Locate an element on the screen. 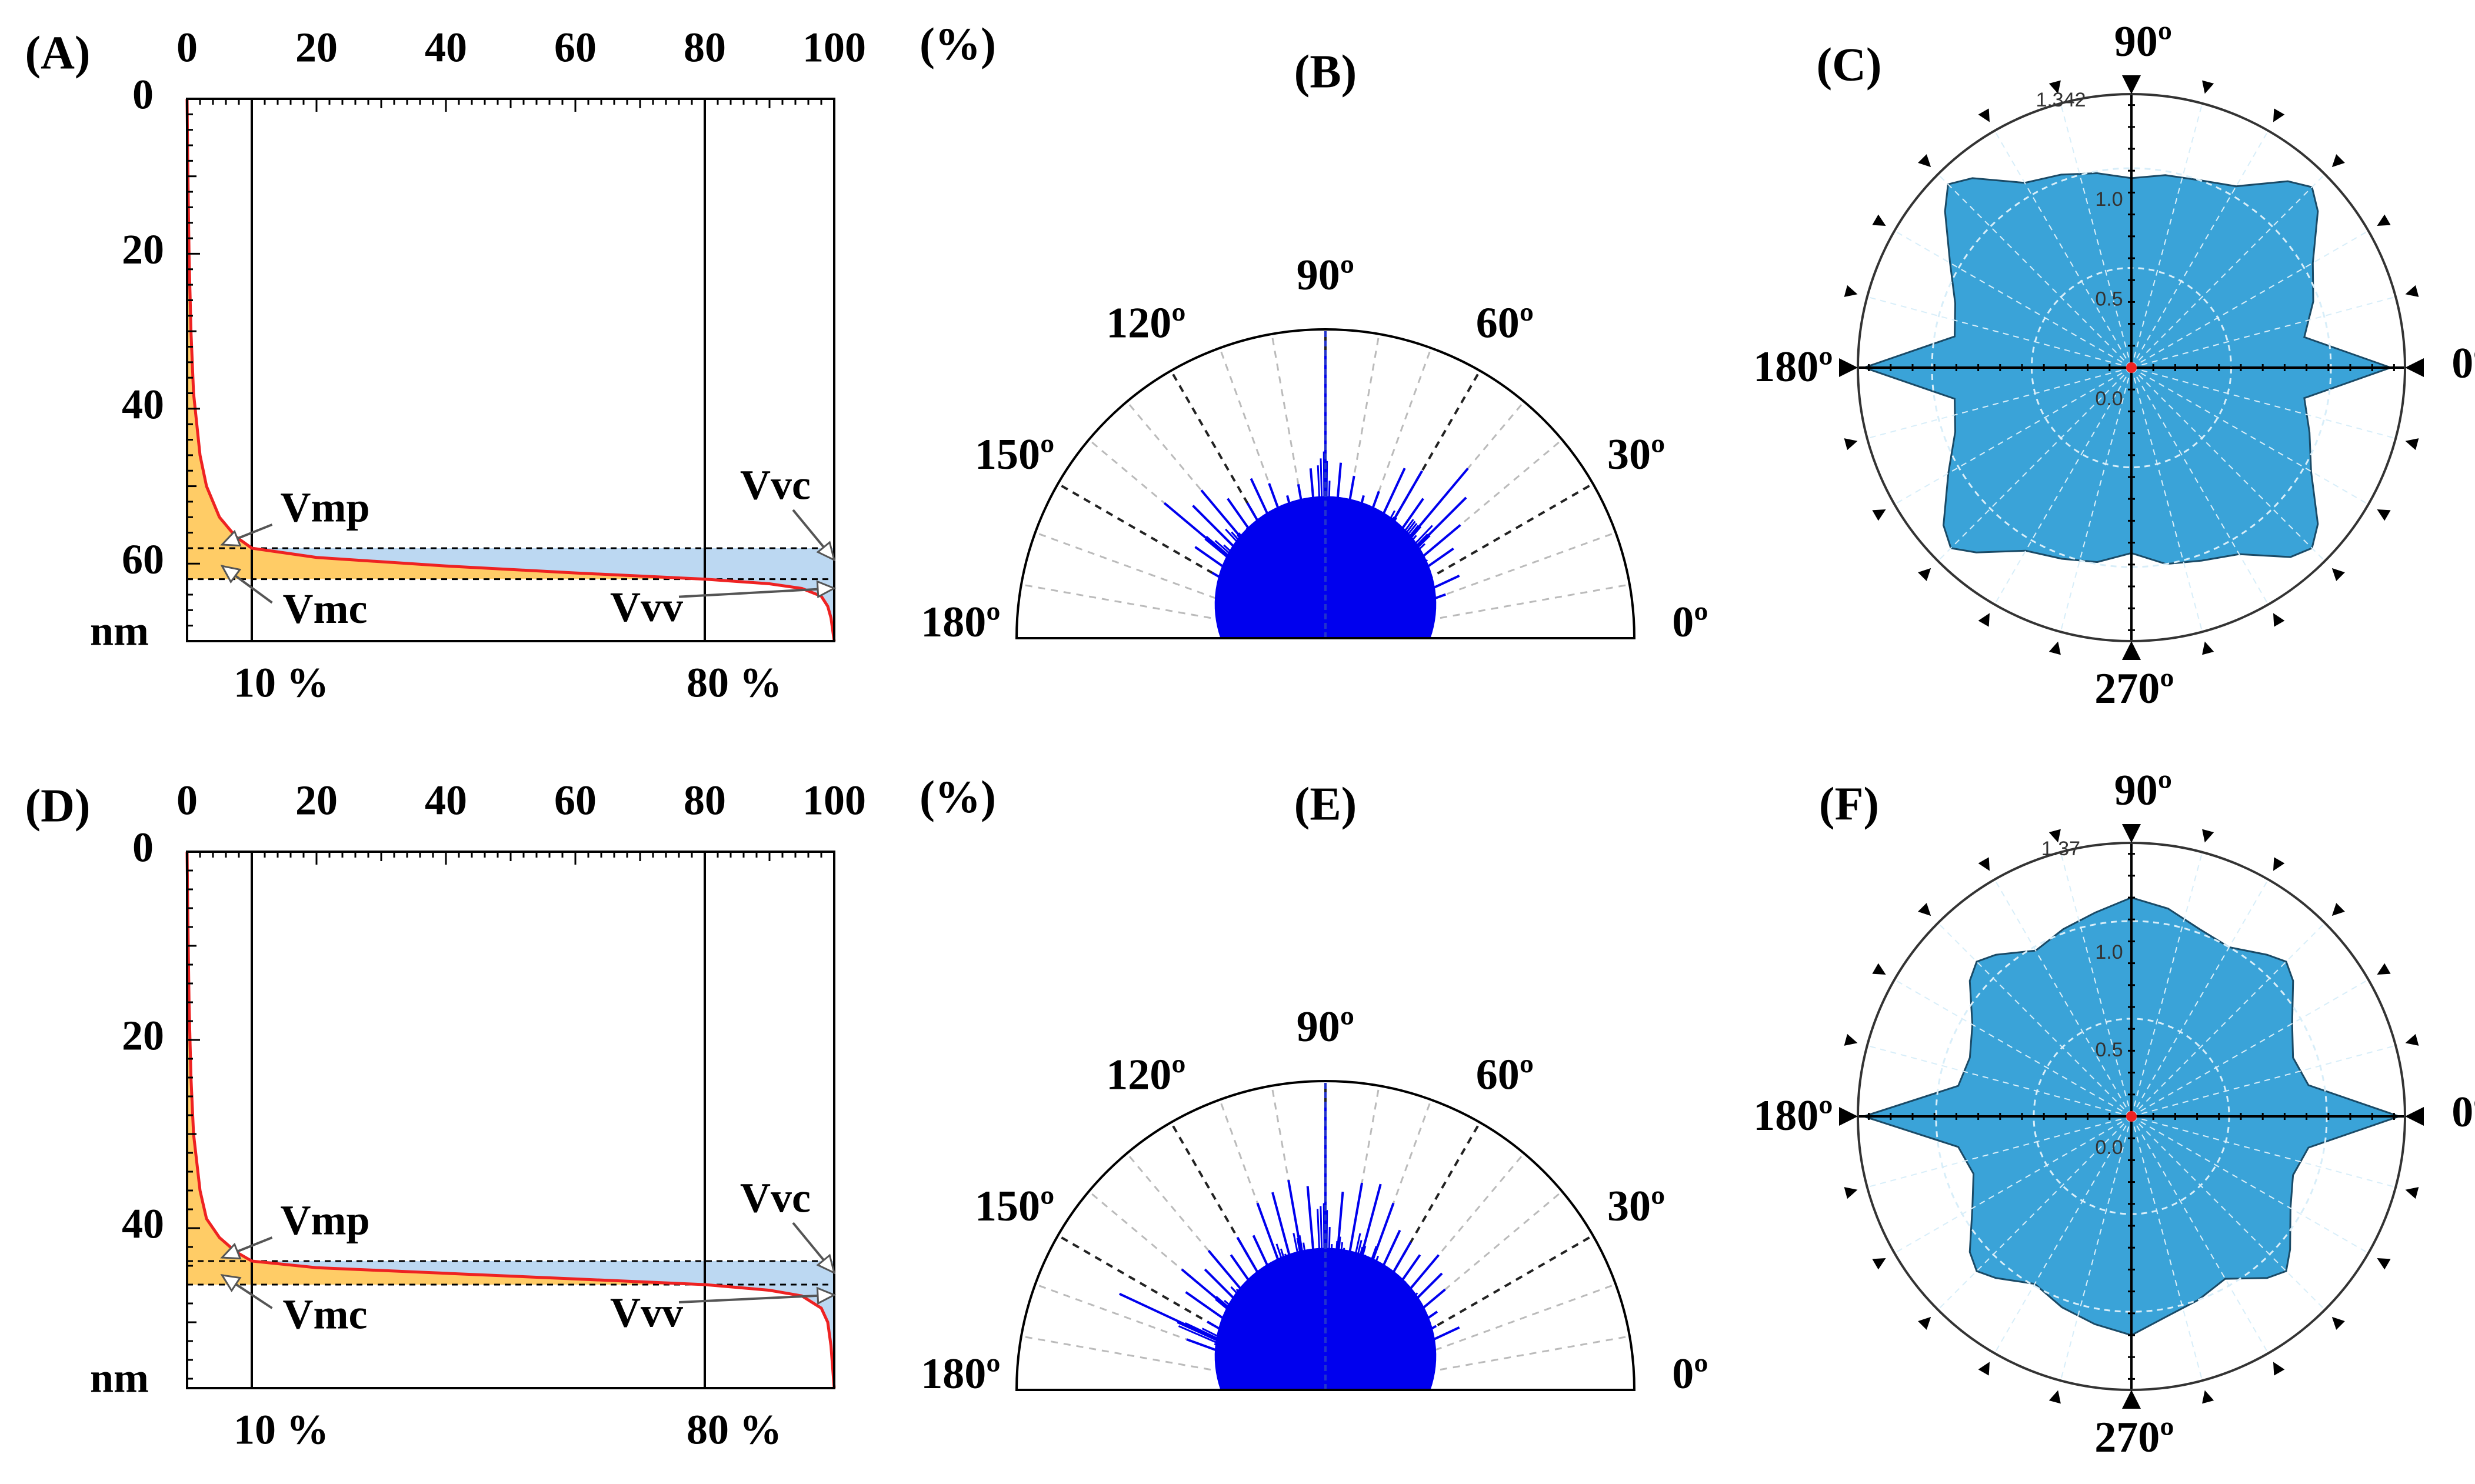 The image size is (2475, 1484). x-tick-label: 100 is located at coordinates (834, 48).